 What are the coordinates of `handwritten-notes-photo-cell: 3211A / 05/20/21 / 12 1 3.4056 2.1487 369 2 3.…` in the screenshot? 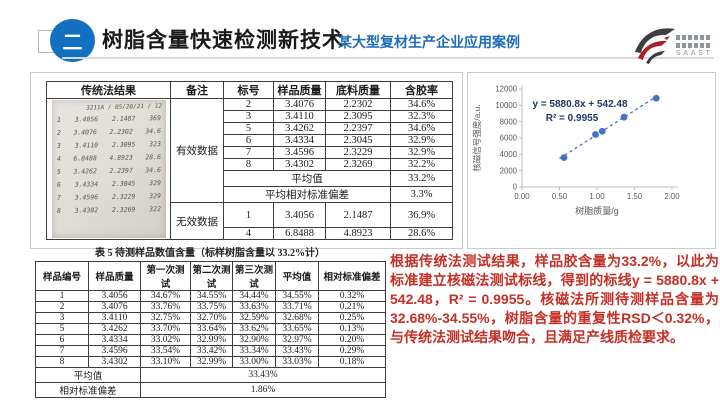 It's located at (108, 169).